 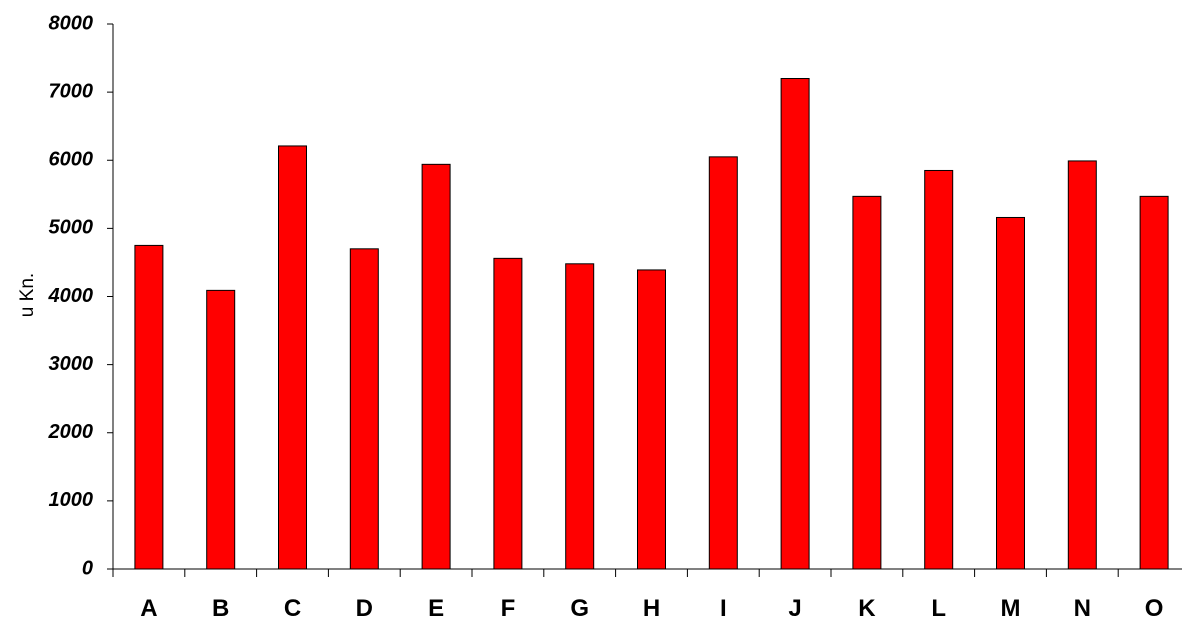 What do you see at coordinates (436, 366) in the screenshot?
I see `bar-e` at bounding box center [436, 366].